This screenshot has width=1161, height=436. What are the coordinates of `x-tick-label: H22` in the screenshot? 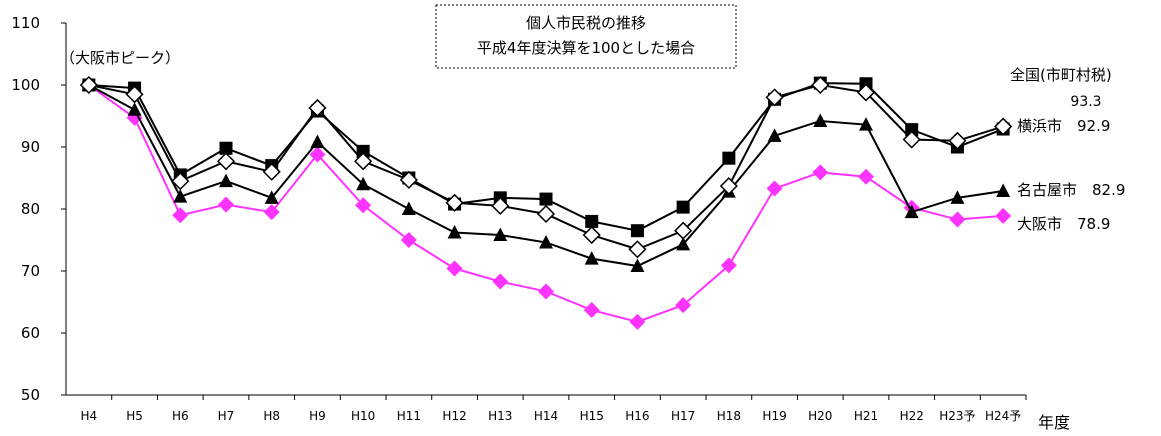 It's located at (912, 416).